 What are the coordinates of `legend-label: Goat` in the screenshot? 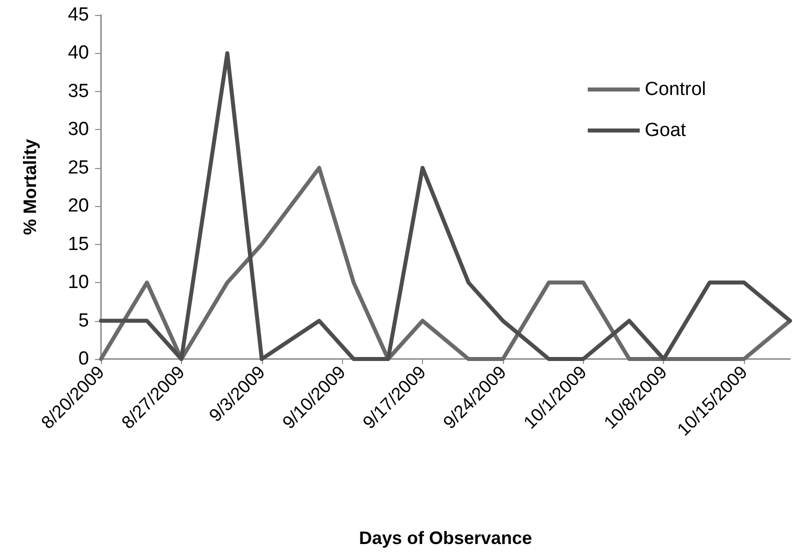 It's located at (665, 130).